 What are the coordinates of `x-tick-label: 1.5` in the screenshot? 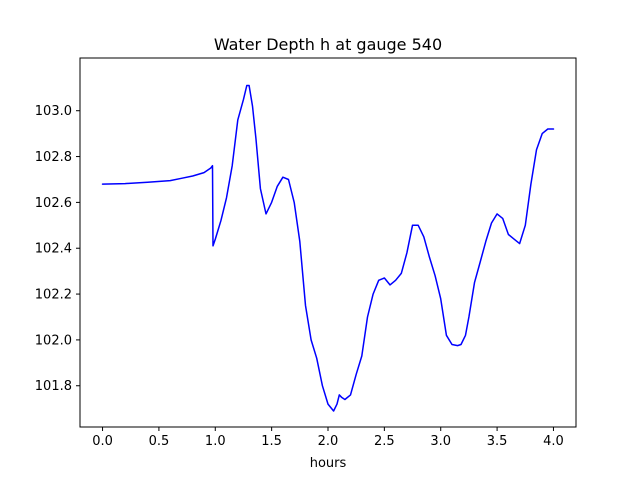 It's located at (271, 441).